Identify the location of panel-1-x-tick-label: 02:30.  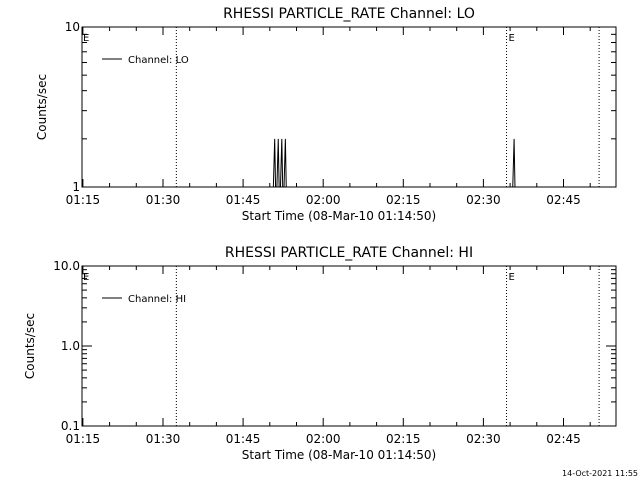
(483, 200).